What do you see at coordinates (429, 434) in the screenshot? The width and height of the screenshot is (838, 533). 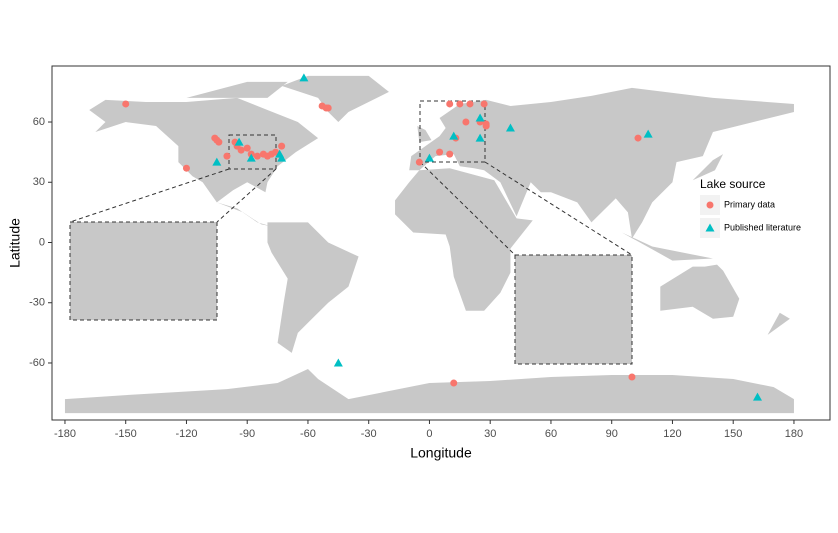 I see `x-tick-label: 0` at bounding box center [429, 434].